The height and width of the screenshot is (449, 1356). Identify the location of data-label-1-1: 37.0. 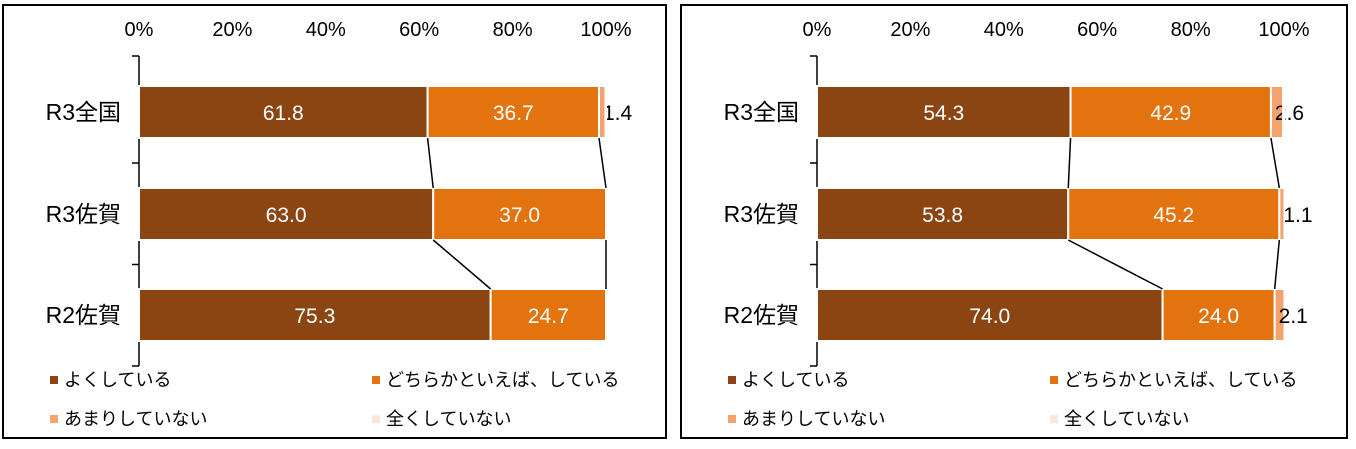
(519, 215).